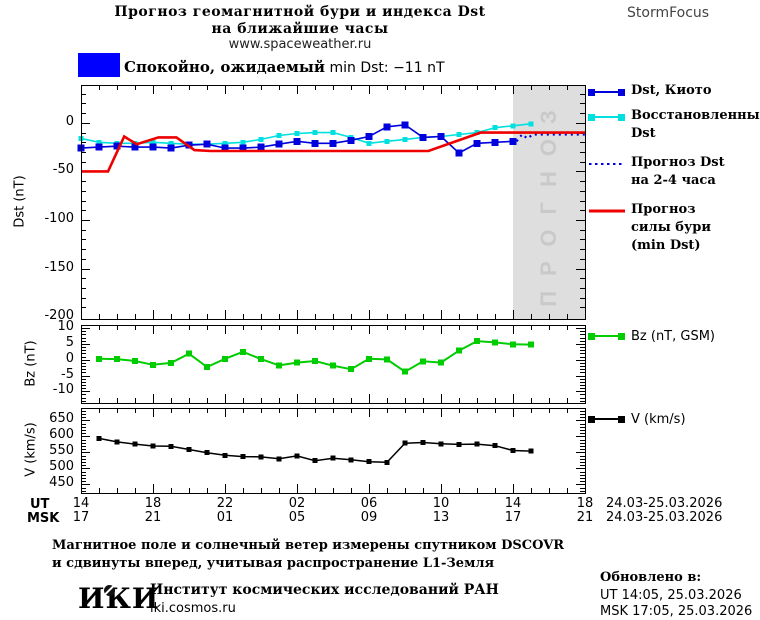 This screenshot has width=760, height=620. Describe the element at coordinates (606, 419) in the screenshot. I see `legend-swatch-v` at that location.